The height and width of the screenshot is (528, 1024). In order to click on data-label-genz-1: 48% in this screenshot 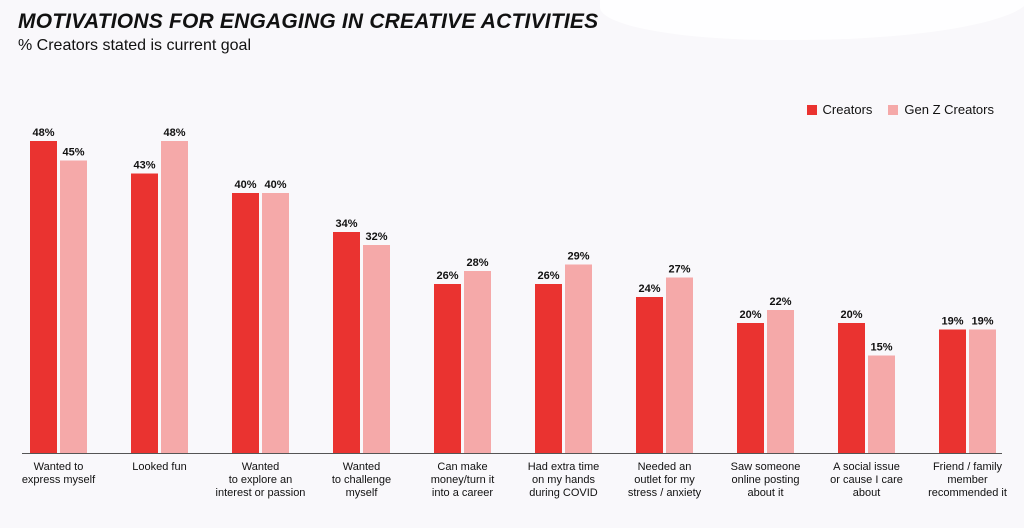, I will do `click(174, 133)`.